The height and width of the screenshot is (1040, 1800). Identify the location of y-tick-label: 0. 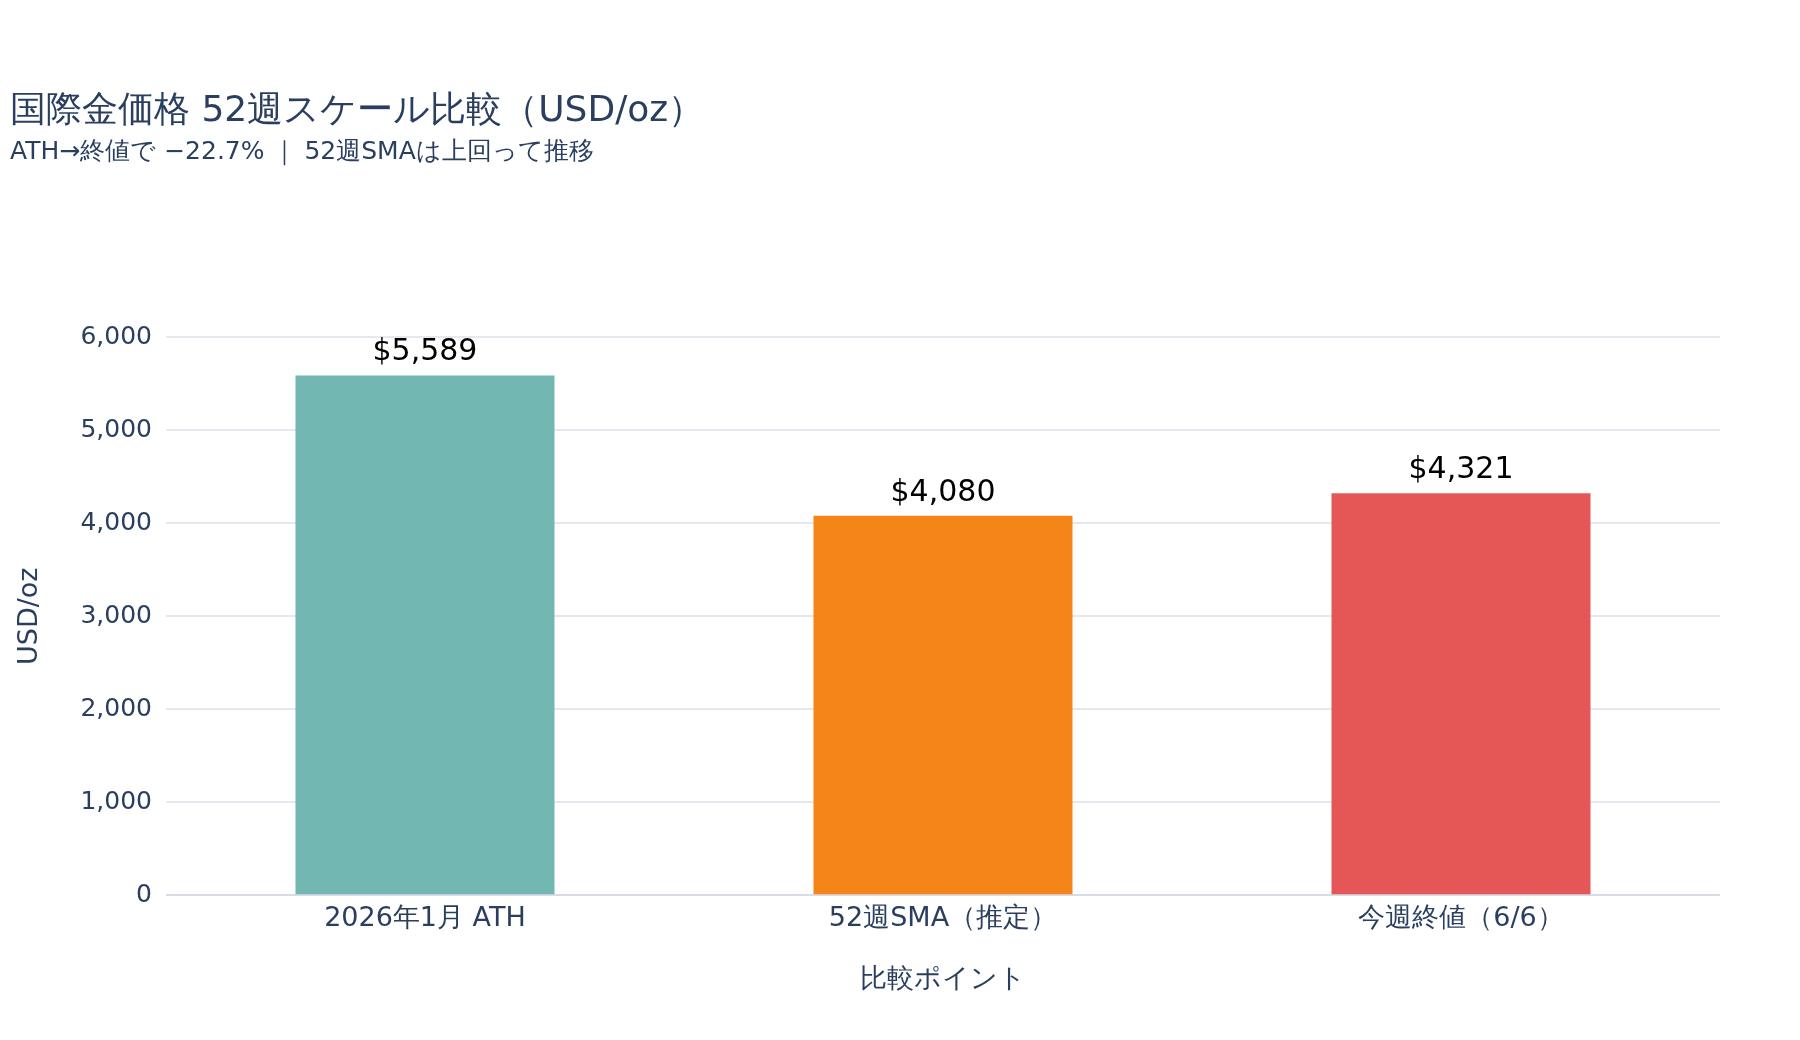
(144, 893).